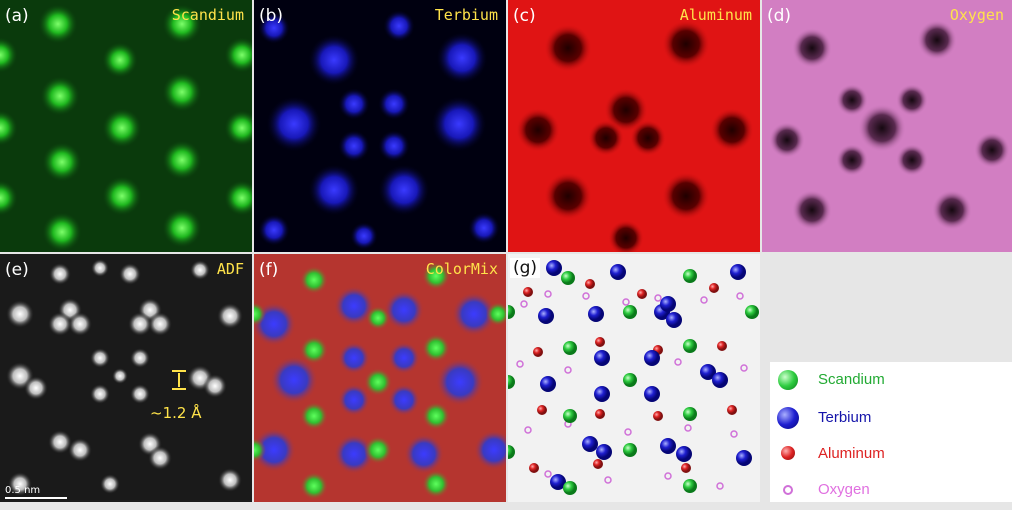 This screenshot has height=510, width=1012. I want to click on panel-title: Scandium, so click(207, 15).